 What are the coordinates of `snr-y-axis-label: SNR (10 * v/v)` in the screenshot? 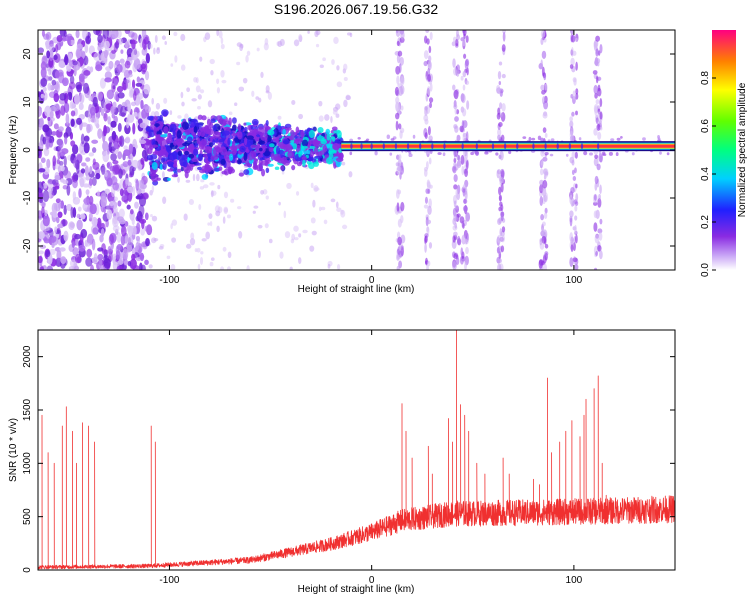 It's located at (13, 450).